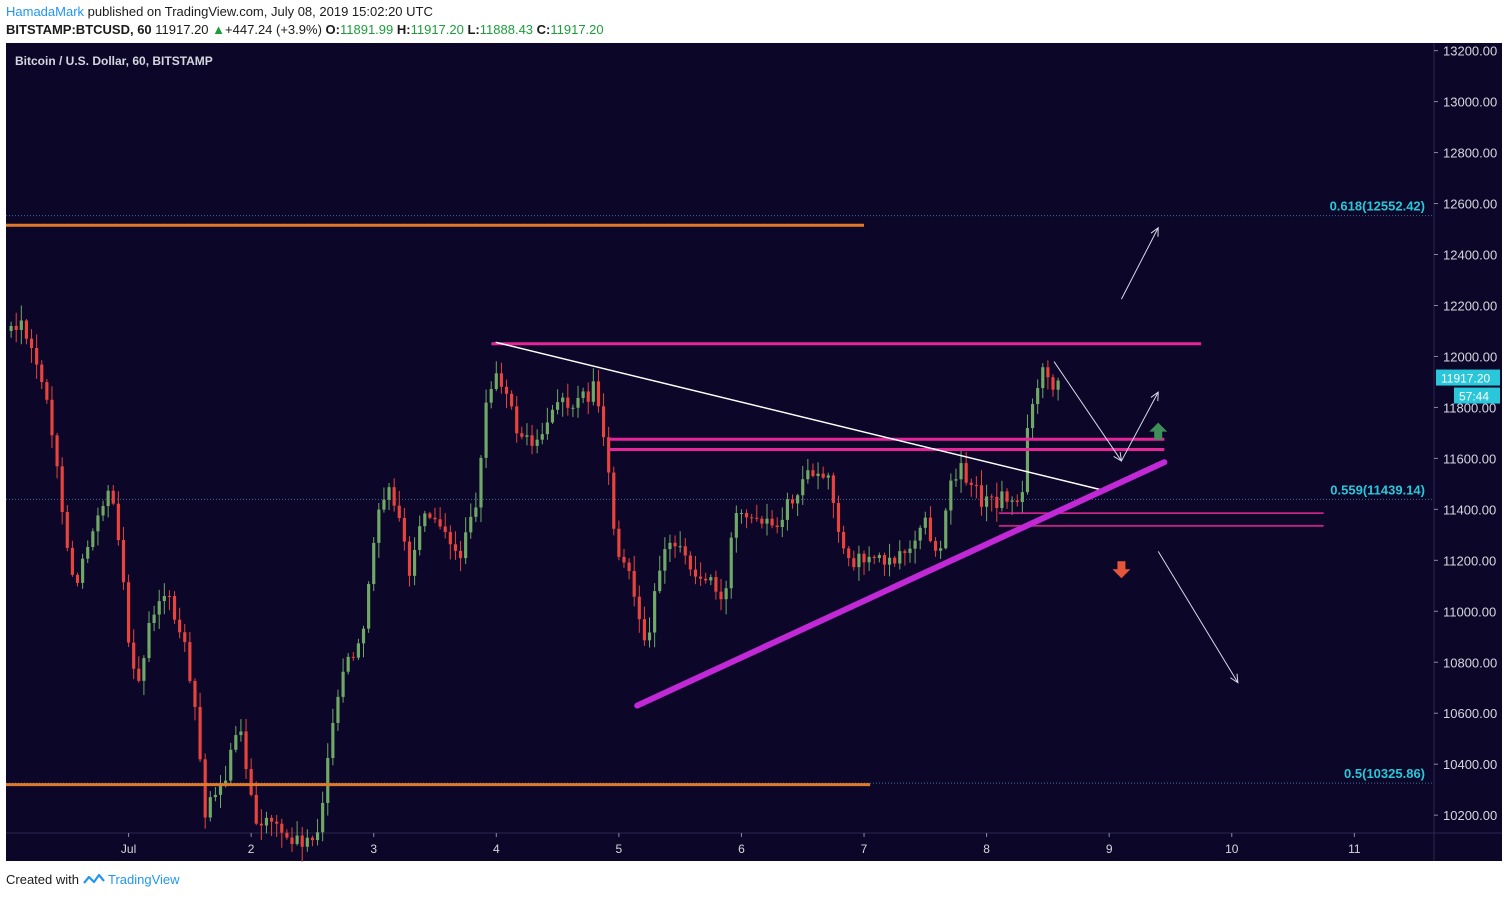 The width and height of the screenshot is (1507, 898). What do you see at coordinates (619, 849) in the screenshot?
I see `x-tick-label: 5` at bounding box center [619, 849].